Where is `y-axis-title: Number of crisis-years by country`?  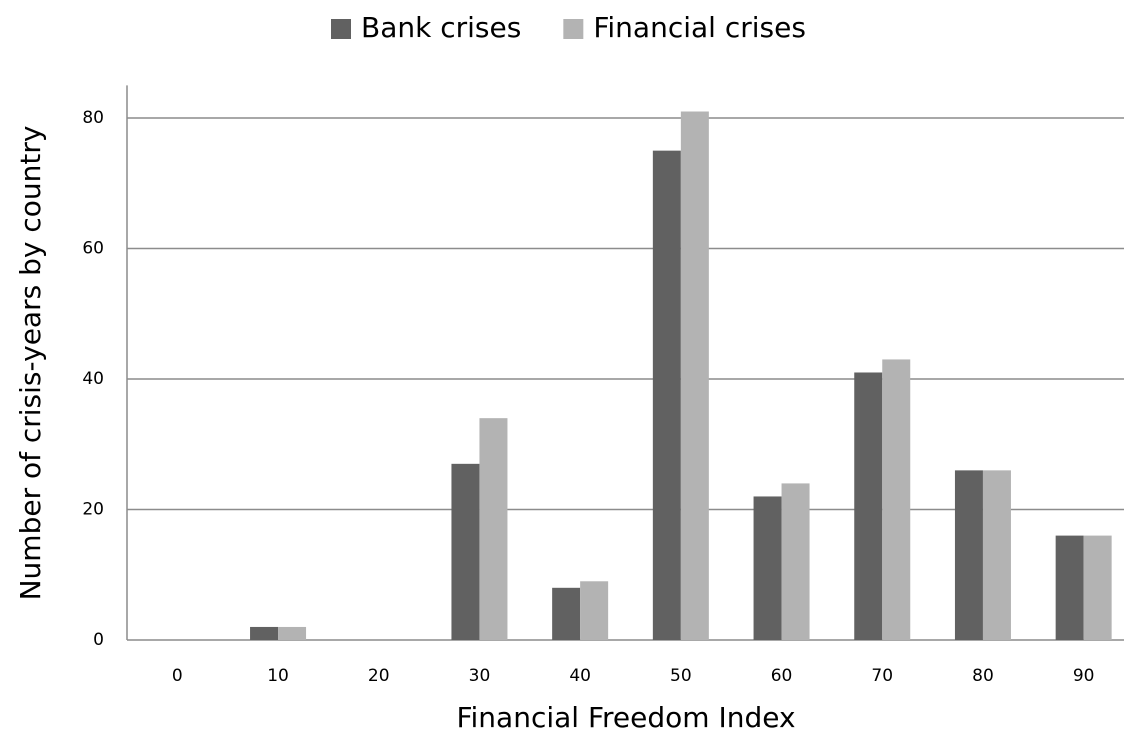 y-axis-title: Number of crisis-years by country is located at coordinates (30, 363).